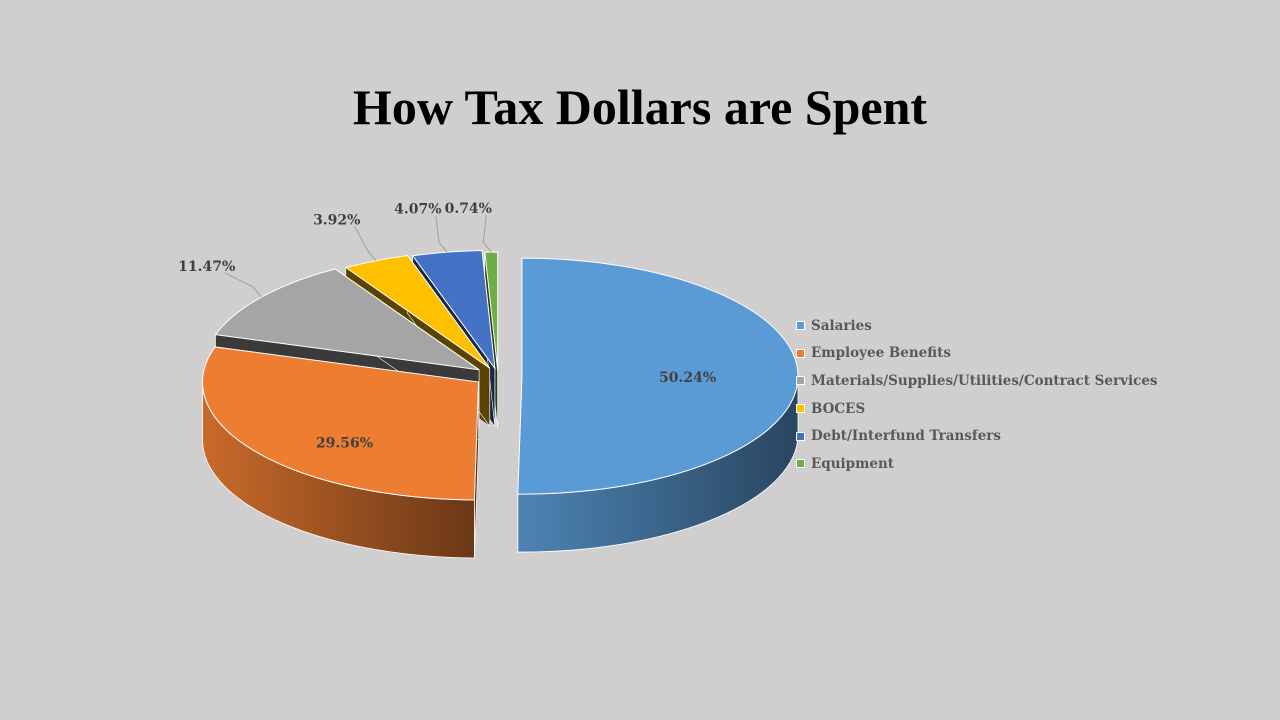 The image size is (1280, 720). What do you see at coordinates (977, 409) in the screenshot?
I see `legend-item: BOCES` at bounding box center [977, 409].